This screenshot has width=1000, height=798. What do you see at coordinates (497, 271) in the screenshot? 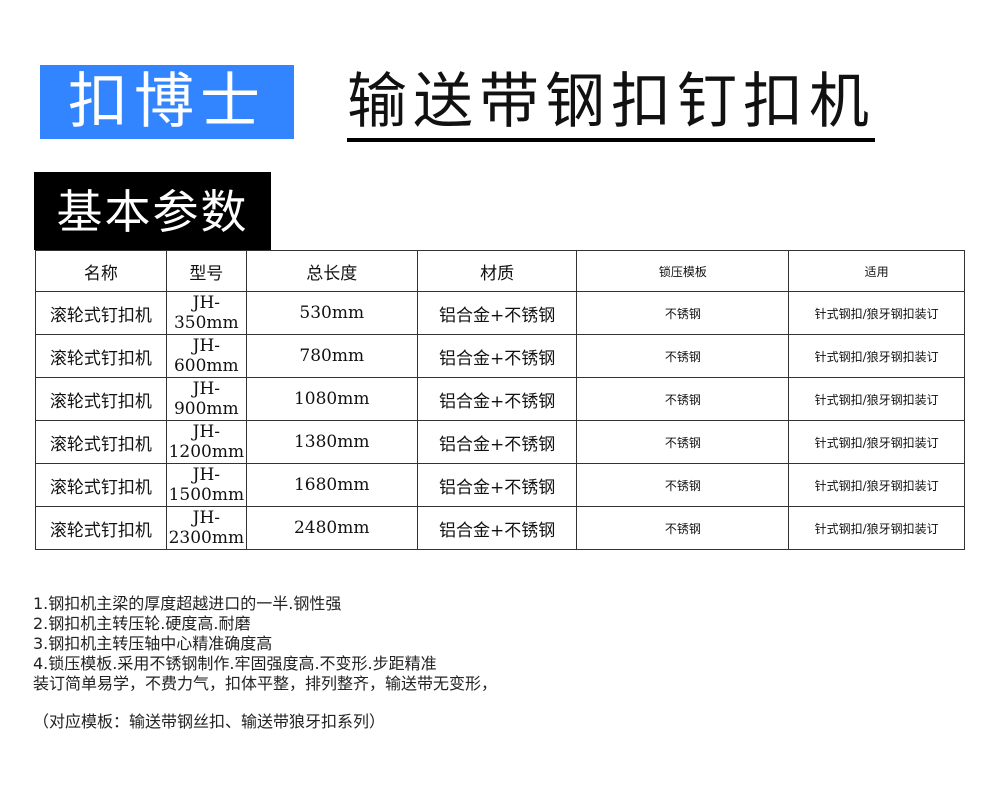
I see `column-header: 材质` at bounding box center [497, 271].